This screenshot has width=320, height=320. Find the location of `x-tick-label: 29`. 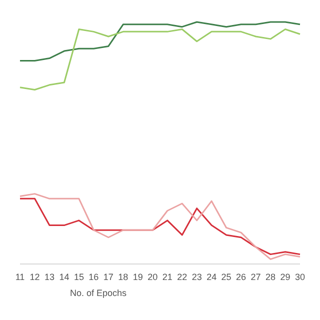

x-tick-label: 29 is located at coordinates (285, 277).